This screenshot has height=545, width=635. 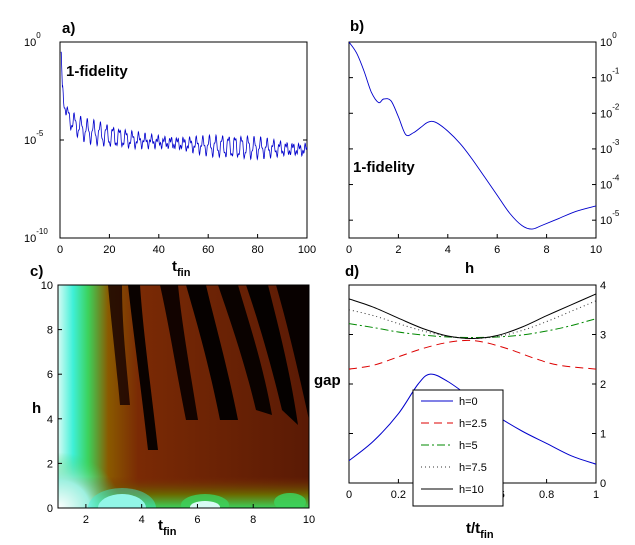 I want to click on panel-c-ytick-0: 0, so click(x=50, y=509).